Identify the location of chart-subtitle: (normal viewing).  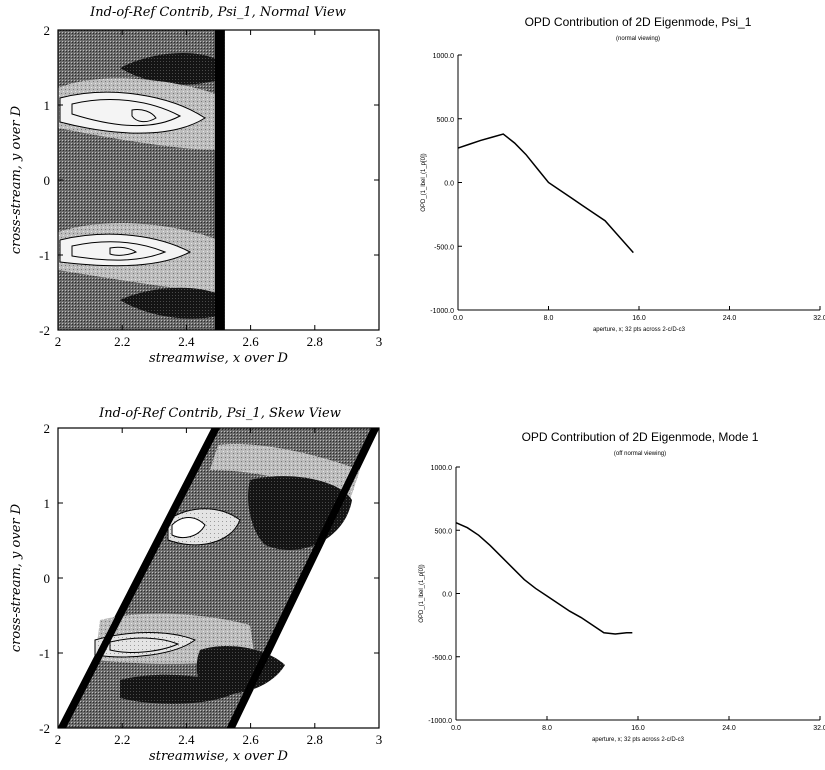
(638, 39).